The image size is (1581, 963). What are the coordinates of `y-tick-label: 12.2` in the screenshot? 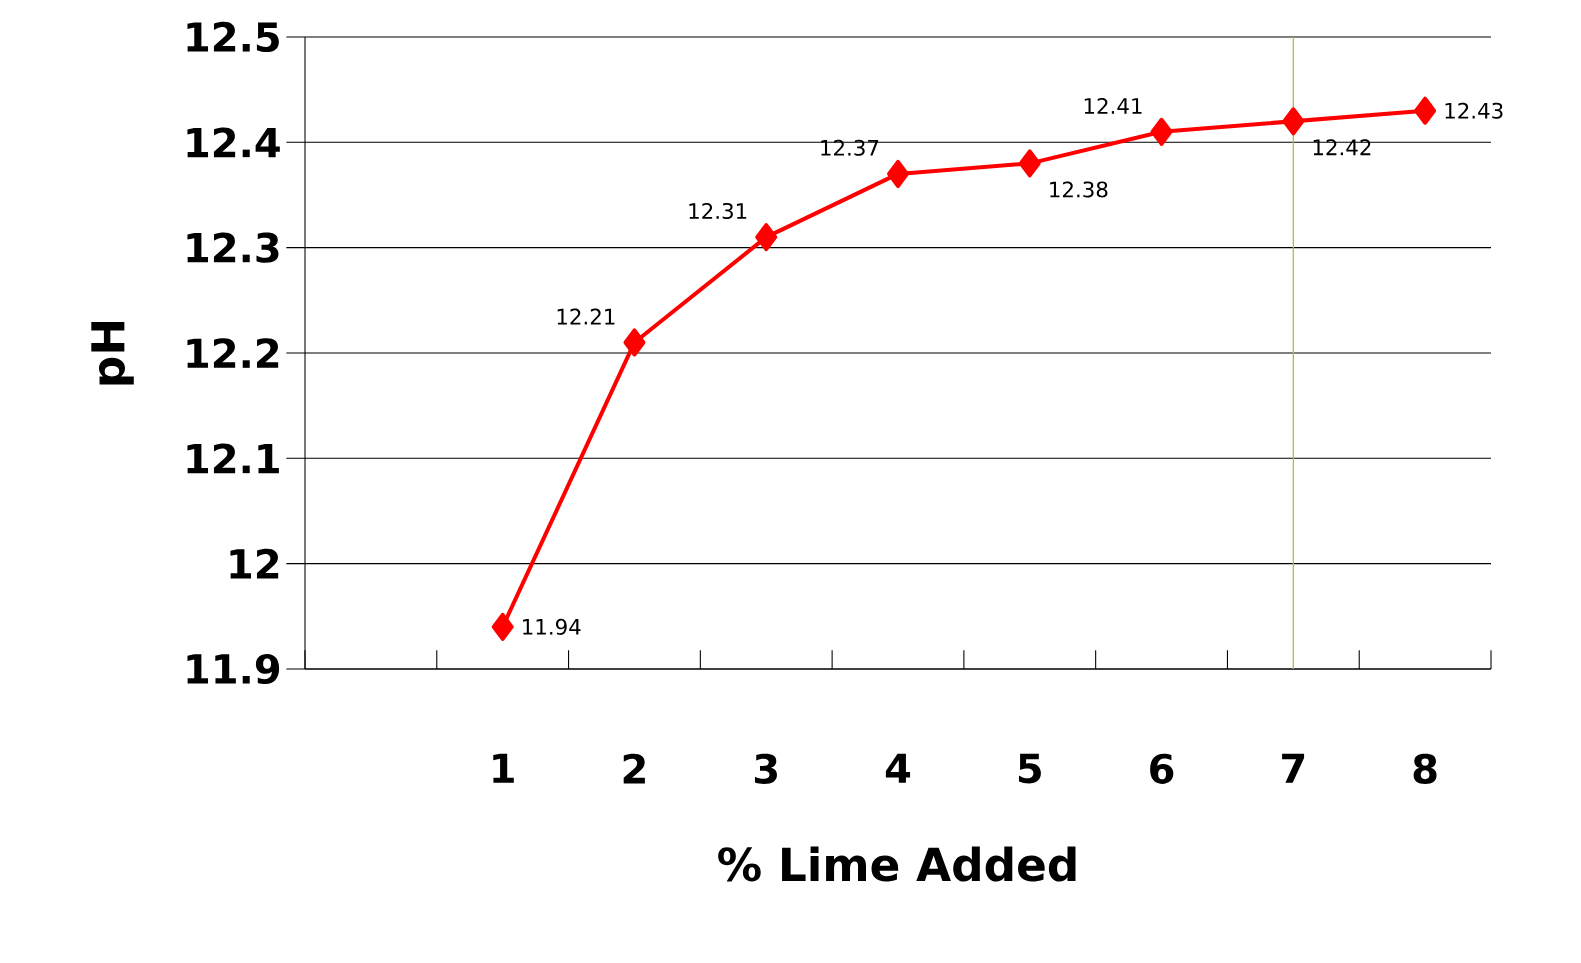 It's located at (233, 353).